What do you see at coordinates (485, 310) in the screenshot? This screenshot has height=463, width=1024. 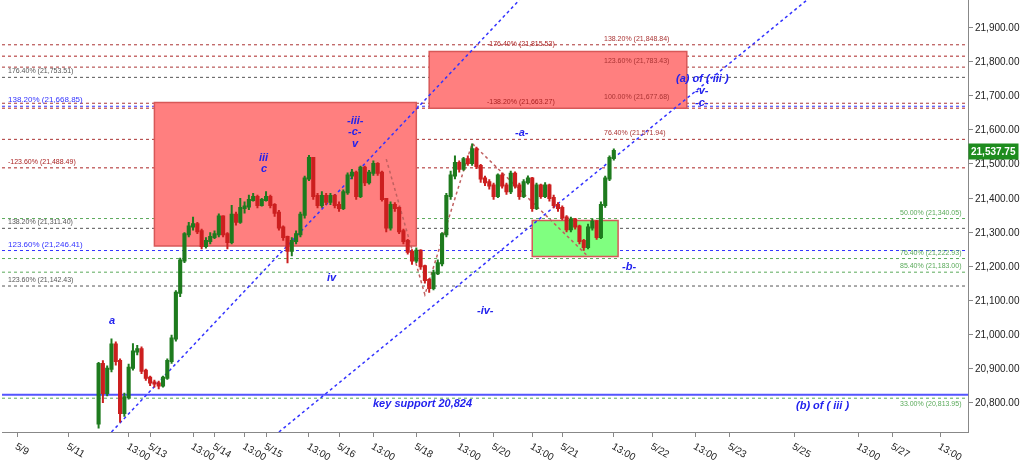 I see `annotation: -iv-` at bounding box center [485, 310].